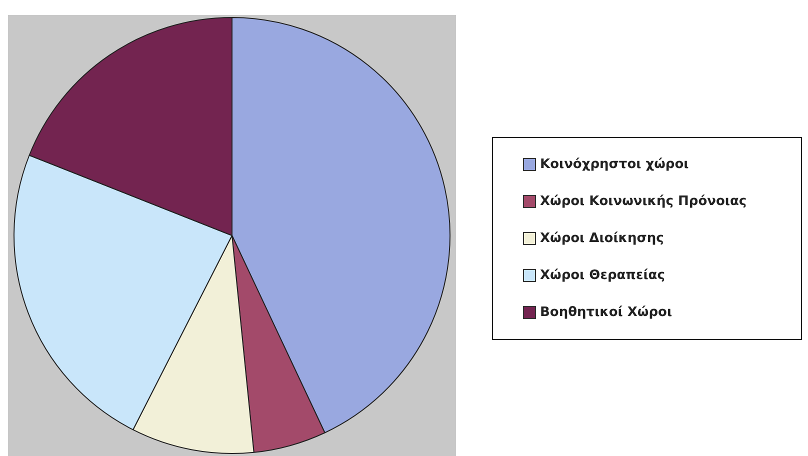 The image size is (808, 456). Describe the element at coordinates (614, 164) in the screenshot. I see `legend-label: Κοινόχρηστοι χώροι` at that location.